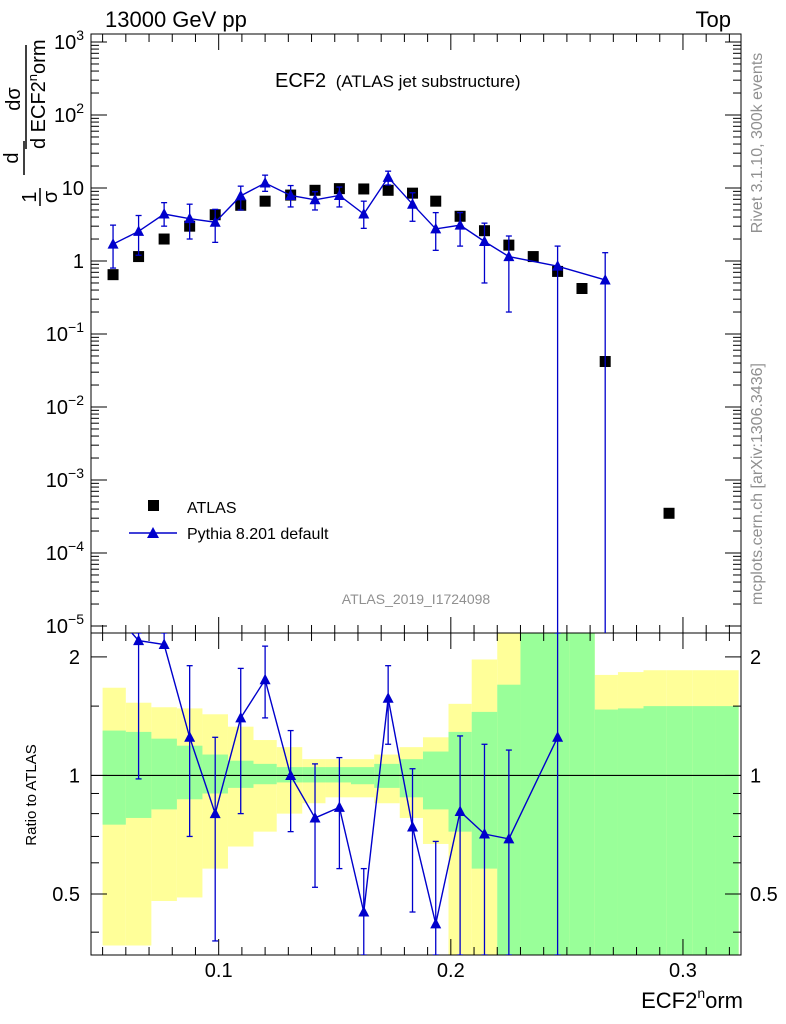 This screenshot has height=1024, width=786. Describe the element at coordinates (69, 40) in the screenshot. I see `y-tick-label: 10³` at that location.